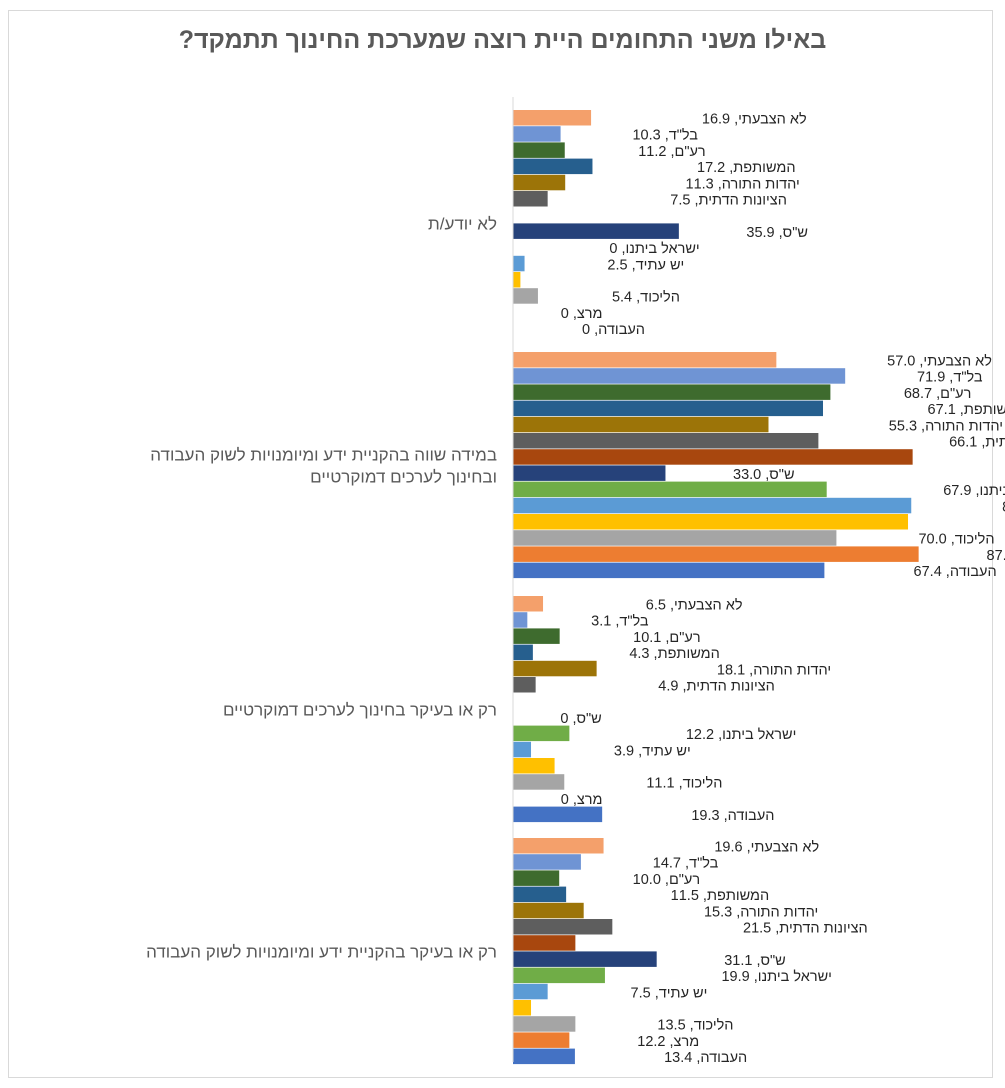 The height and width of the screenshot is (1088, 1005). Describe the element at coordinates (977, 443) in the screenshot. I see `data-label: הציונות הדתית, 66.1` at that location.